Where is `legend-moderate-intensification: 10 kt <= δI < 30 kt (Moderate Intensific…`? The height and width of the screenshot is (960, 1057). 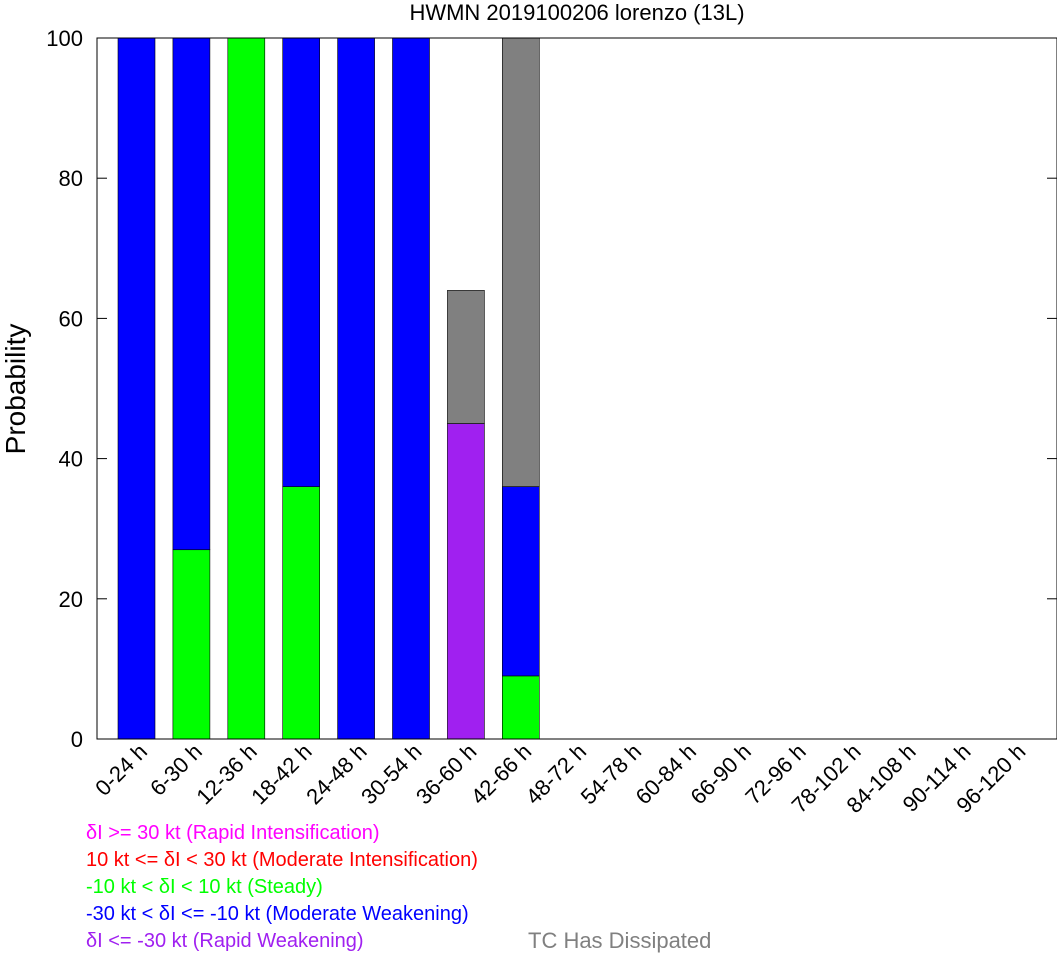 legend-moderate-intensification: 10 kt <= δI < 30 kt (Moderate Intensific… is located at coordinates (282, 860).